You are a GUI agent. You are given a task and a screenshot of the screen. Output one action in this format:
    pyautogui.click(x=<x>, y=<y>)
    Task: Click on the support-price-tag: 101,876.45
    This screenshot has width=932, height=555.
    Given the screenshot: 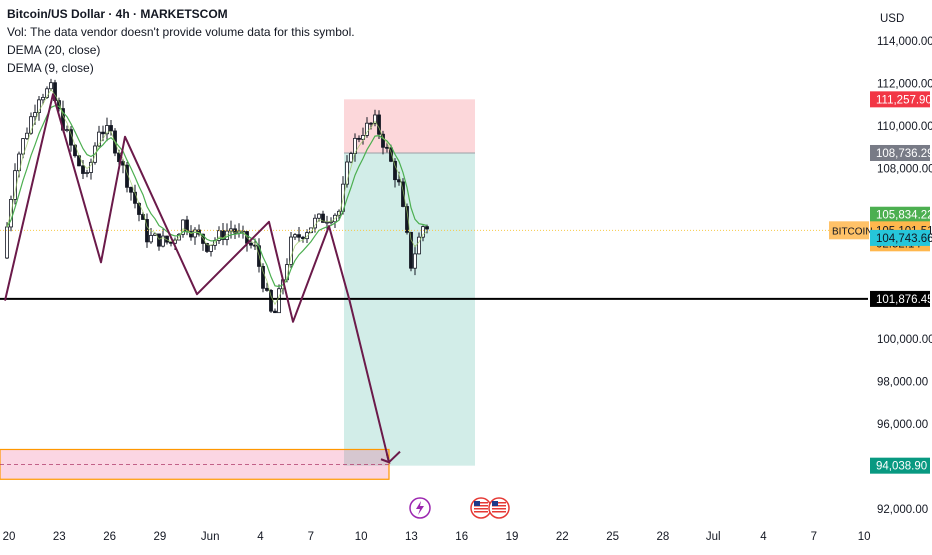 What is the action you would take?
    pyautogui.click(x=904, y=300)
    